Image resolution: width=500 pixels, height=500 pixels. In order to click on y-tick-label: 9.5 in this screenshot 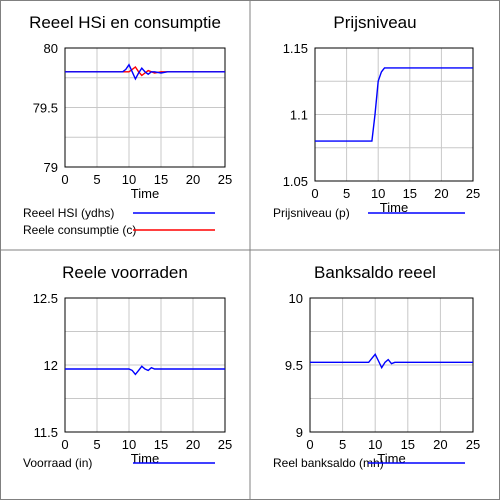, I will do `click(294, 365)`.